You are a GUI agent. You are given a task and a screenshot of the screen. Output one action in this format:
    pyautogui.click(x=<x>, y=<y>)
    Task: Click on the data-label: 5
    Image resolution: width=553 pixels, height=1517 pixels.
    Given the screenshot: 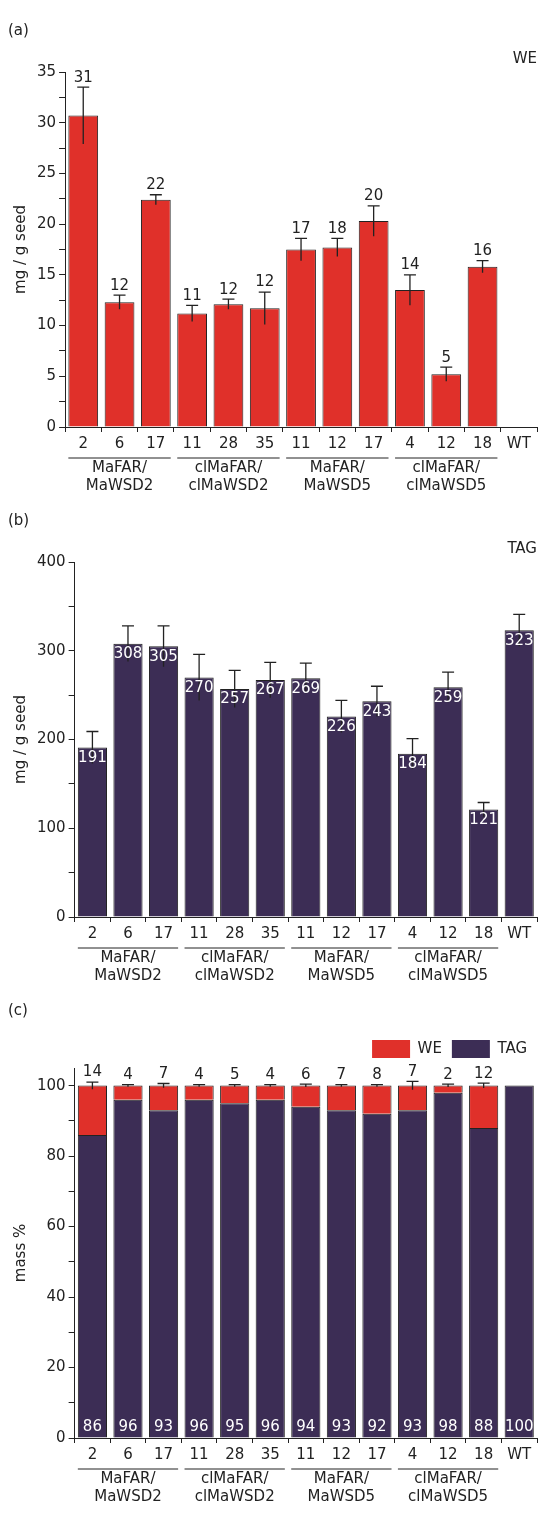 What is the action you would take?
    pyautogui.click(x=234, y=1073)
    